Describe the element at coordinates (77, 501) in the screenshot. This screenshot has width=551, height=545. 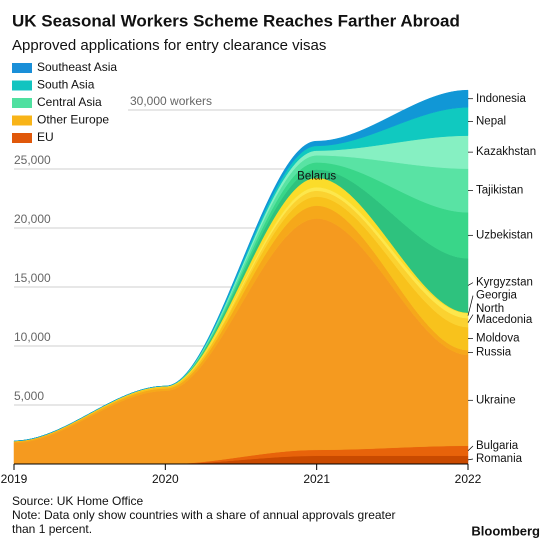
I see `source: Source: UK Home Office` at that location.